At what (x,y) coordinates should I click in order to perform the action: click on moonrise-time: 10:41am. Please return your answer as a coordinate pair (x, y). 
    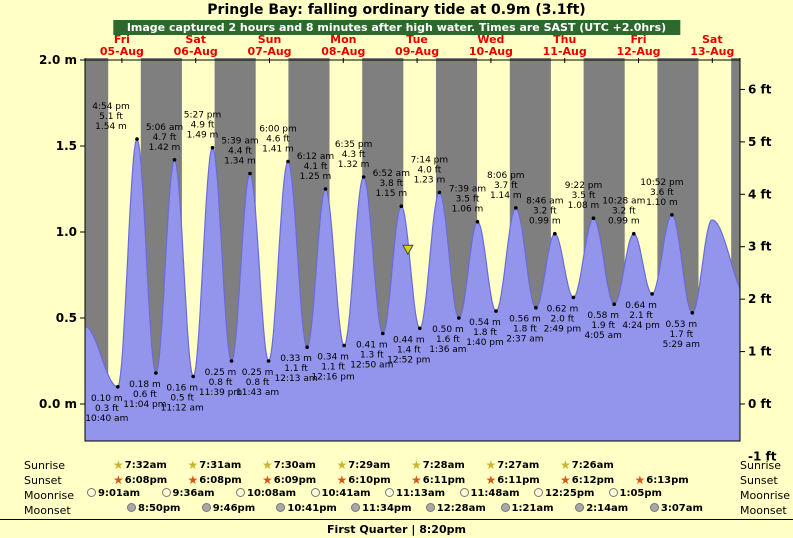
    Looking at the image, I should click on (346, 493).